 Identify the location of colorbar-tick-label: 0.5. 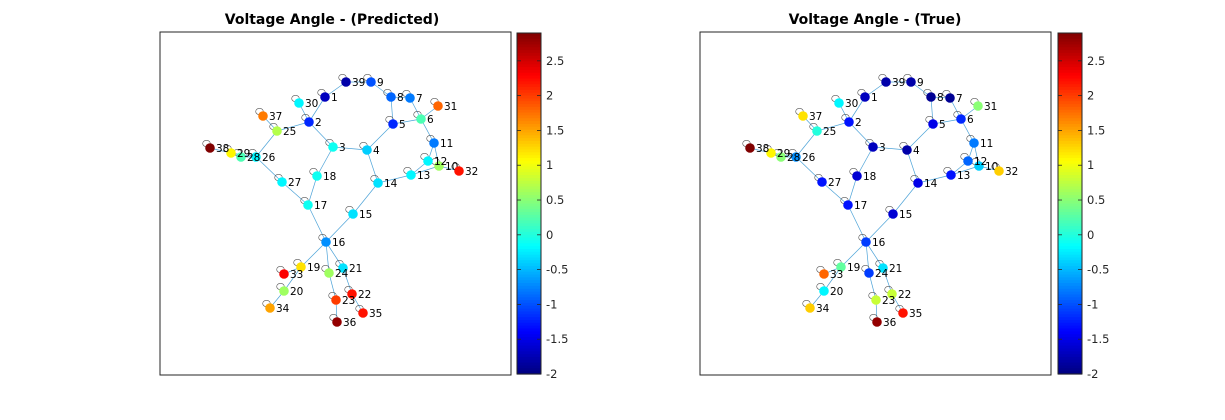
(555, 200).